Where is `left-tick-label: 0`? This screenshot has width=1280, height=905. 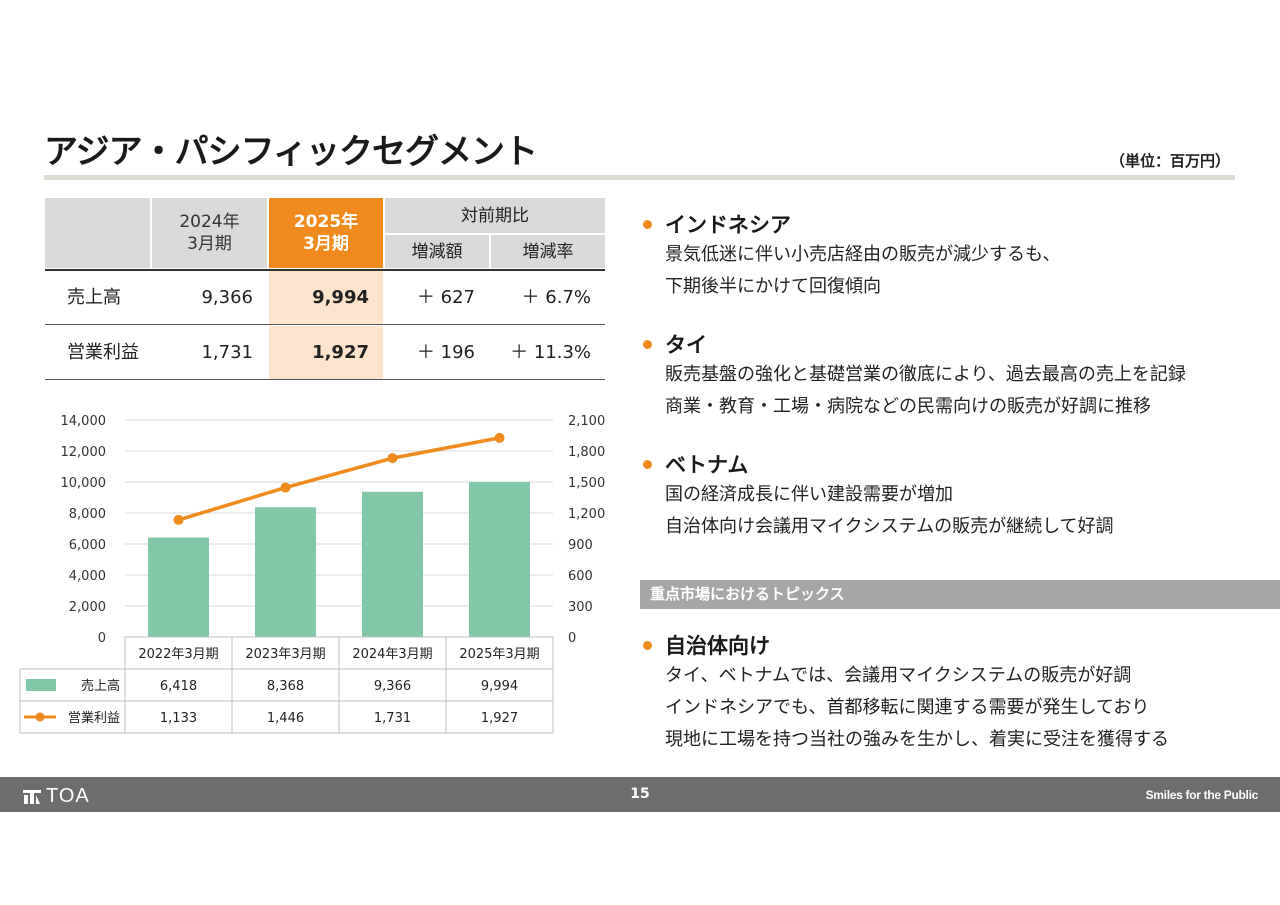 left-tick-label: 0 is located at coordinates (102, 638).